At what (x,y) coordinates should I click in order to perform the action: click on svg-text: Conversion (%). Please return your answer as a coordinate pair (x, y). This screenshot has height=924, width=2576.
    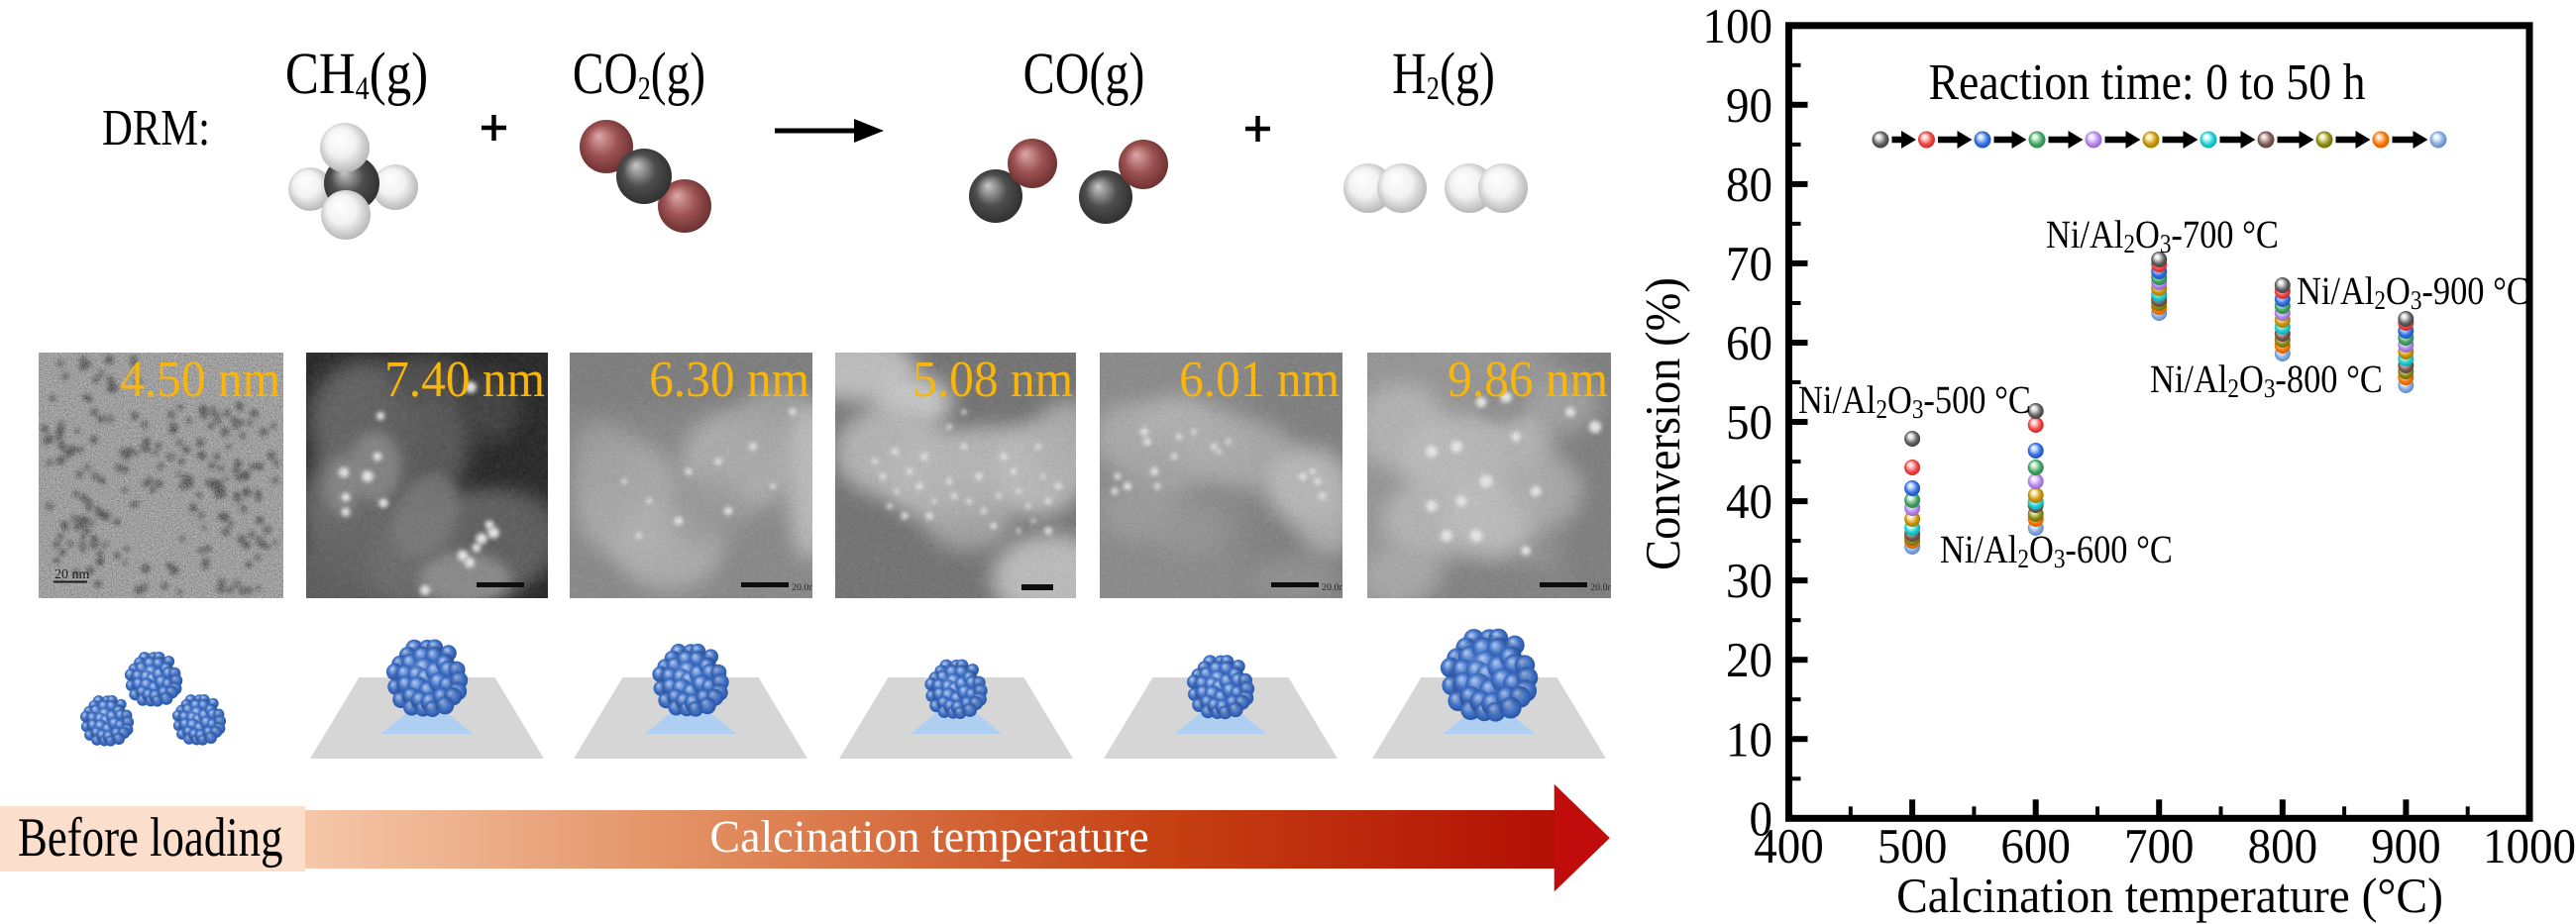
    Looking at the image, I should click on (1662, 424).